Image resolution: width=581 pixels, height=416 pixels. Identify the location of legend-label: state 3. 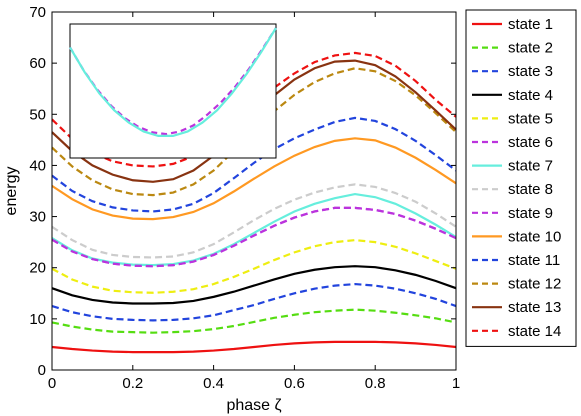
(530, 71).